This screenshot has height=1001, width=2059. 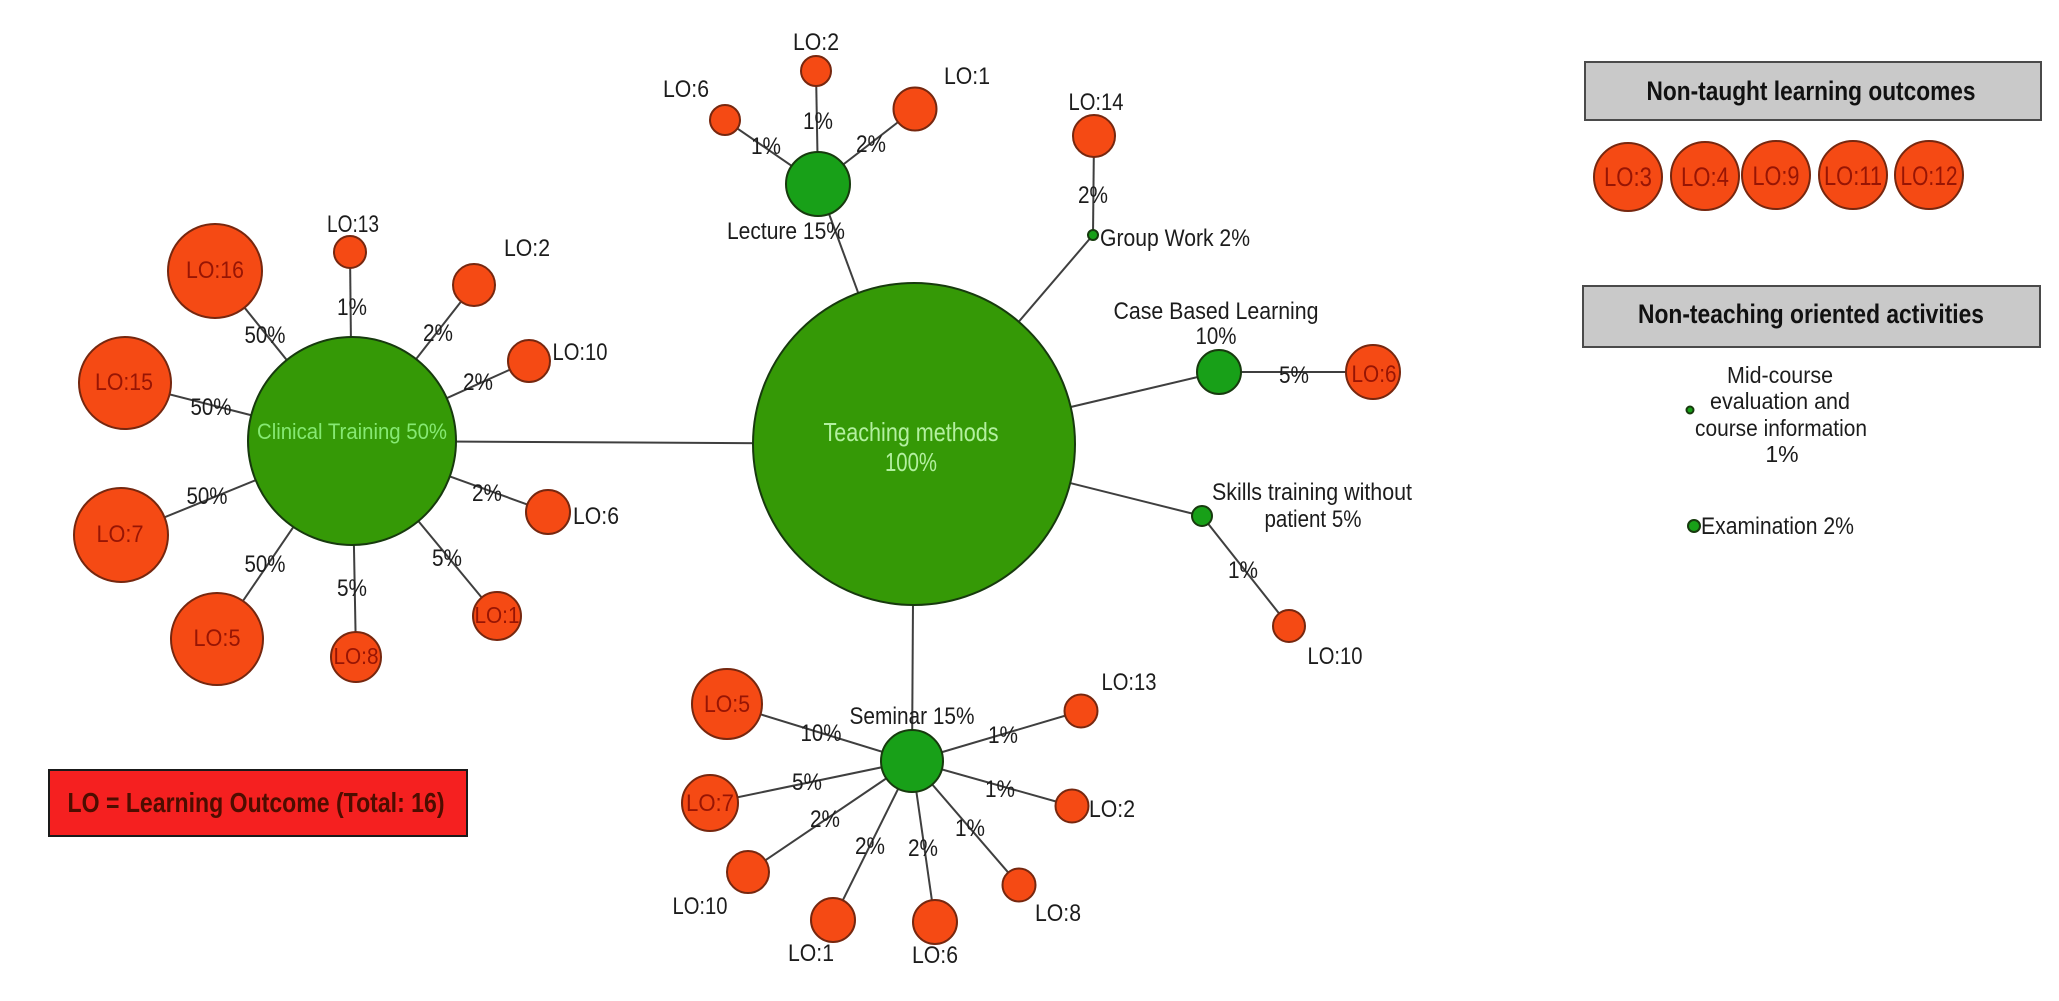 I want to click on svg-text: LO:9, so click(x=1776, y=176).